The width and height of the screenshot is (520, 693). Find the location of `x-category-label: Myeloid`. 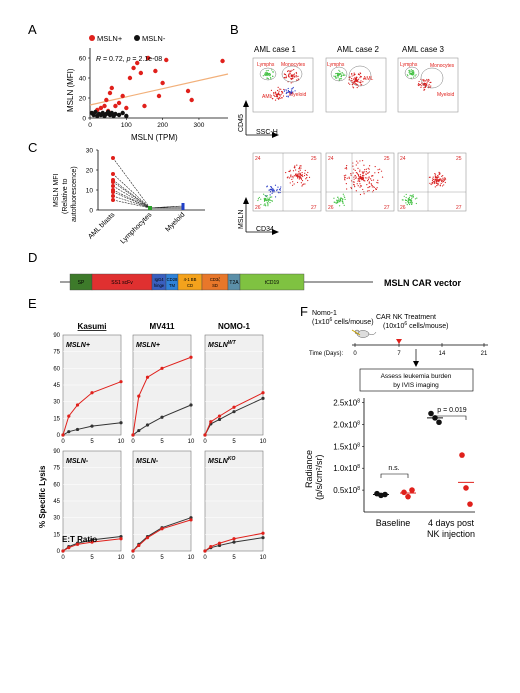

x-category-label: Myeloid is located at coordinates (175, 222).